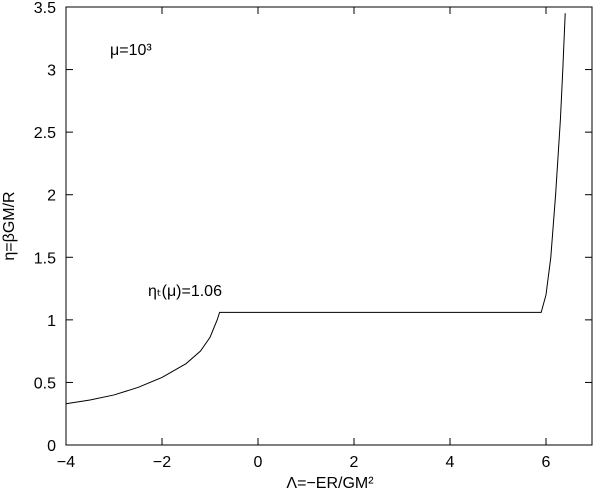 Image resolution: width=593 pixels, height=492 pixels. Describe the element at coordinates (45, 133) in the screenshot. I see `y-tick-label: 2.5` at that location.